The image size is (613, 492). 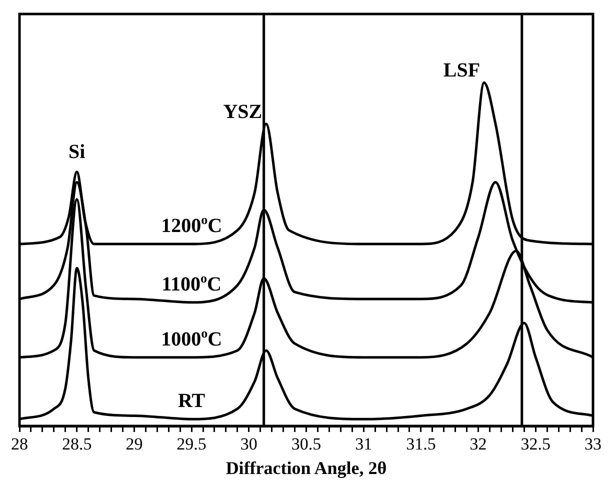 What do you see at coordinates (77, 151) in the screenshot?
I see `annotation: Si` at bounding box center [77, 151].